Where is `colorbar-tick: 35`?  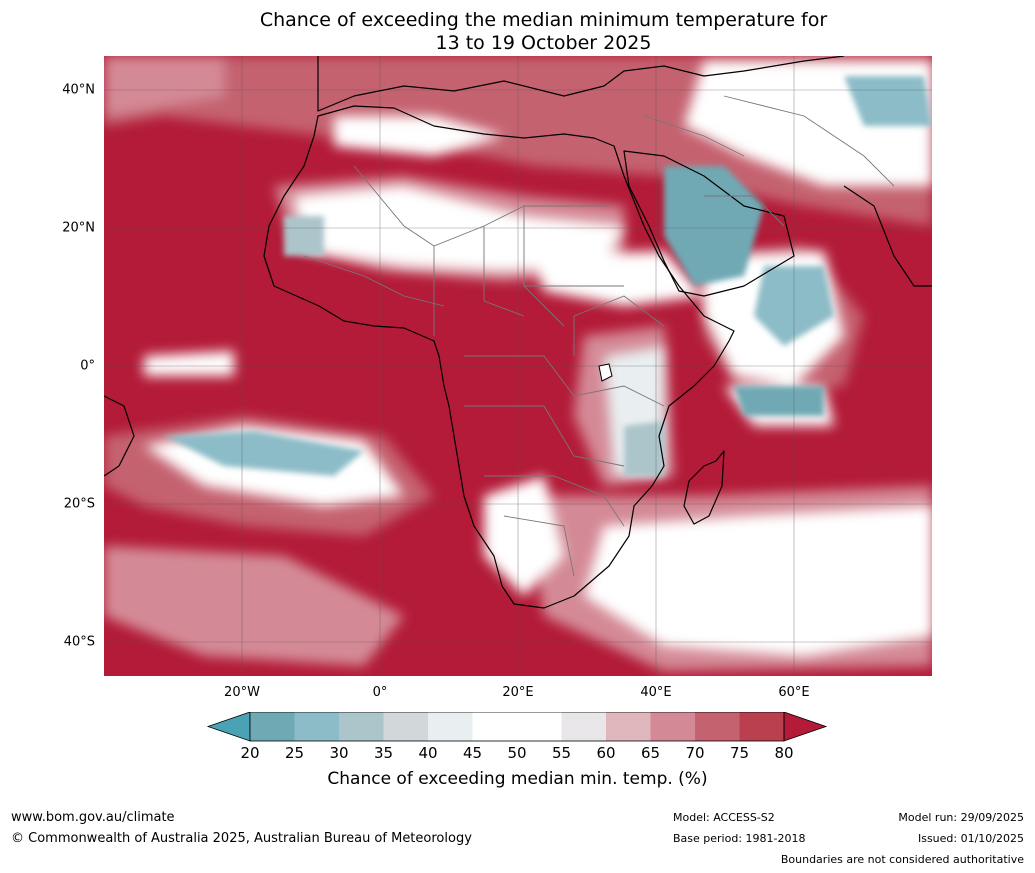 colorbar-tick: 35 is located at coordinates (383, 753).